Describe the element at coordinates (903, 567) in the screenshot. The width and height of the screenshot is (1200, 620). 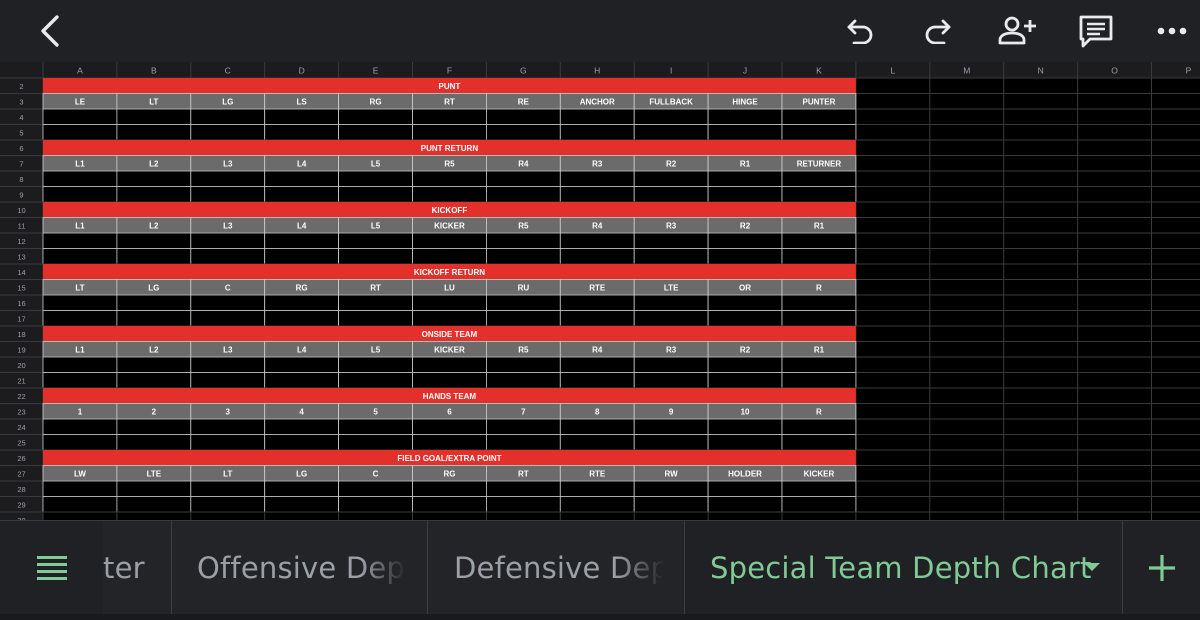
I see `tab-special-team-depth-chart: Special Team Depth Chart` at that location.